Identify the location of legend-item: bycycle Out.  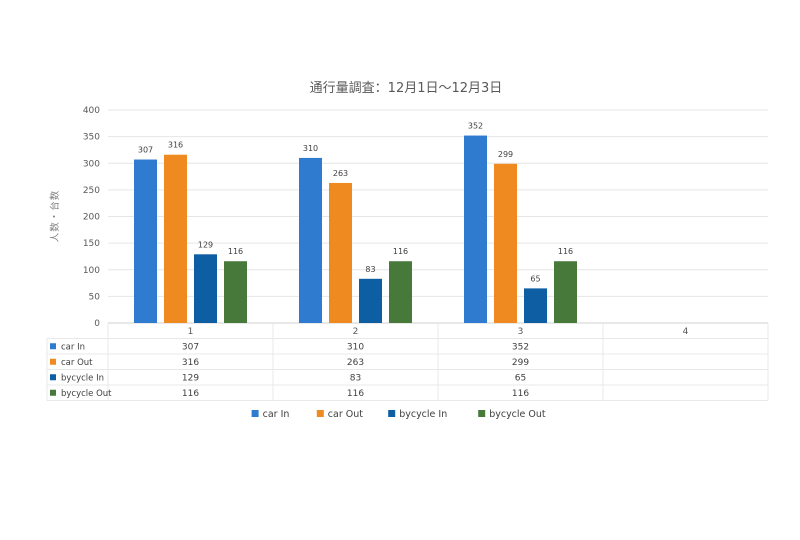
(517, 414).